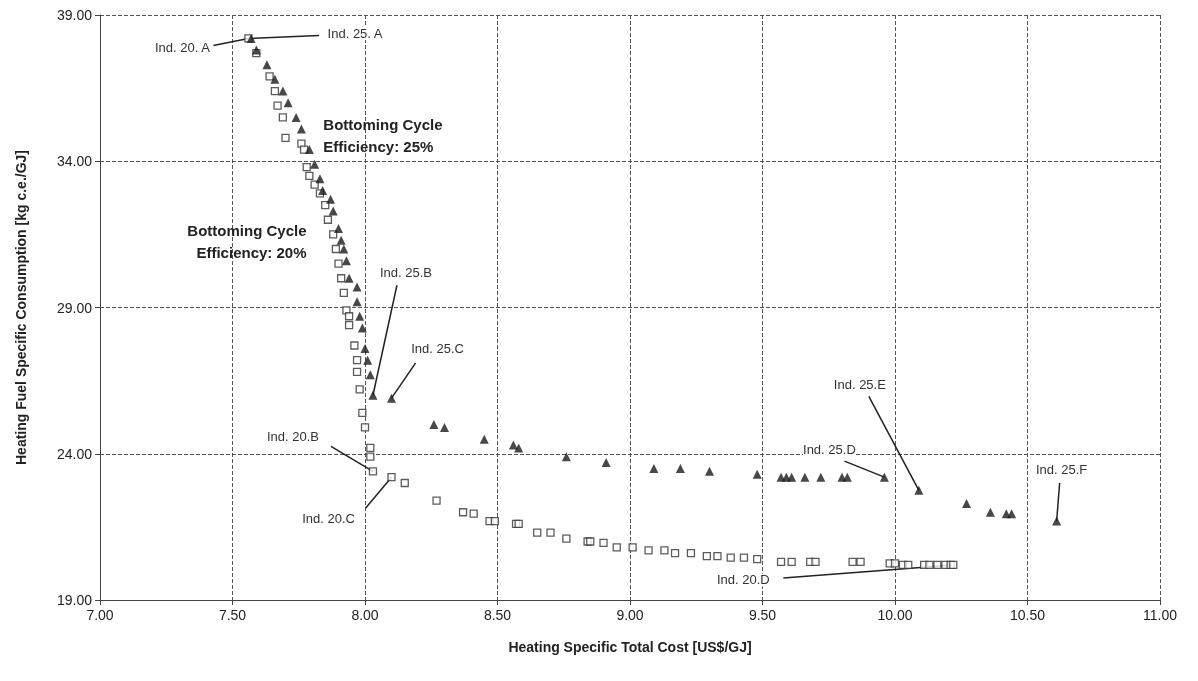 This screenshot has width=1198, height=681. I want to click on x-tick-label: 11.00, so click(1160, 615).